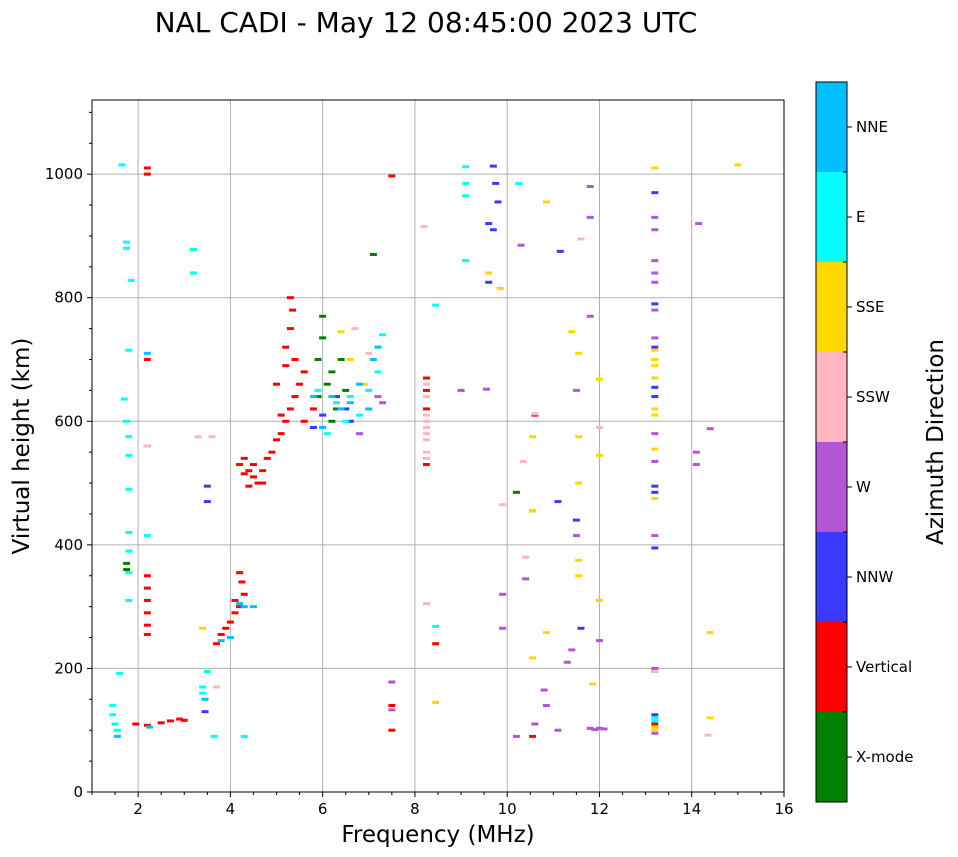  What do you see at coordinates (68, 298) in the screenshot?
I see `y-tick-label: 800` at bounding box center [68, 298].